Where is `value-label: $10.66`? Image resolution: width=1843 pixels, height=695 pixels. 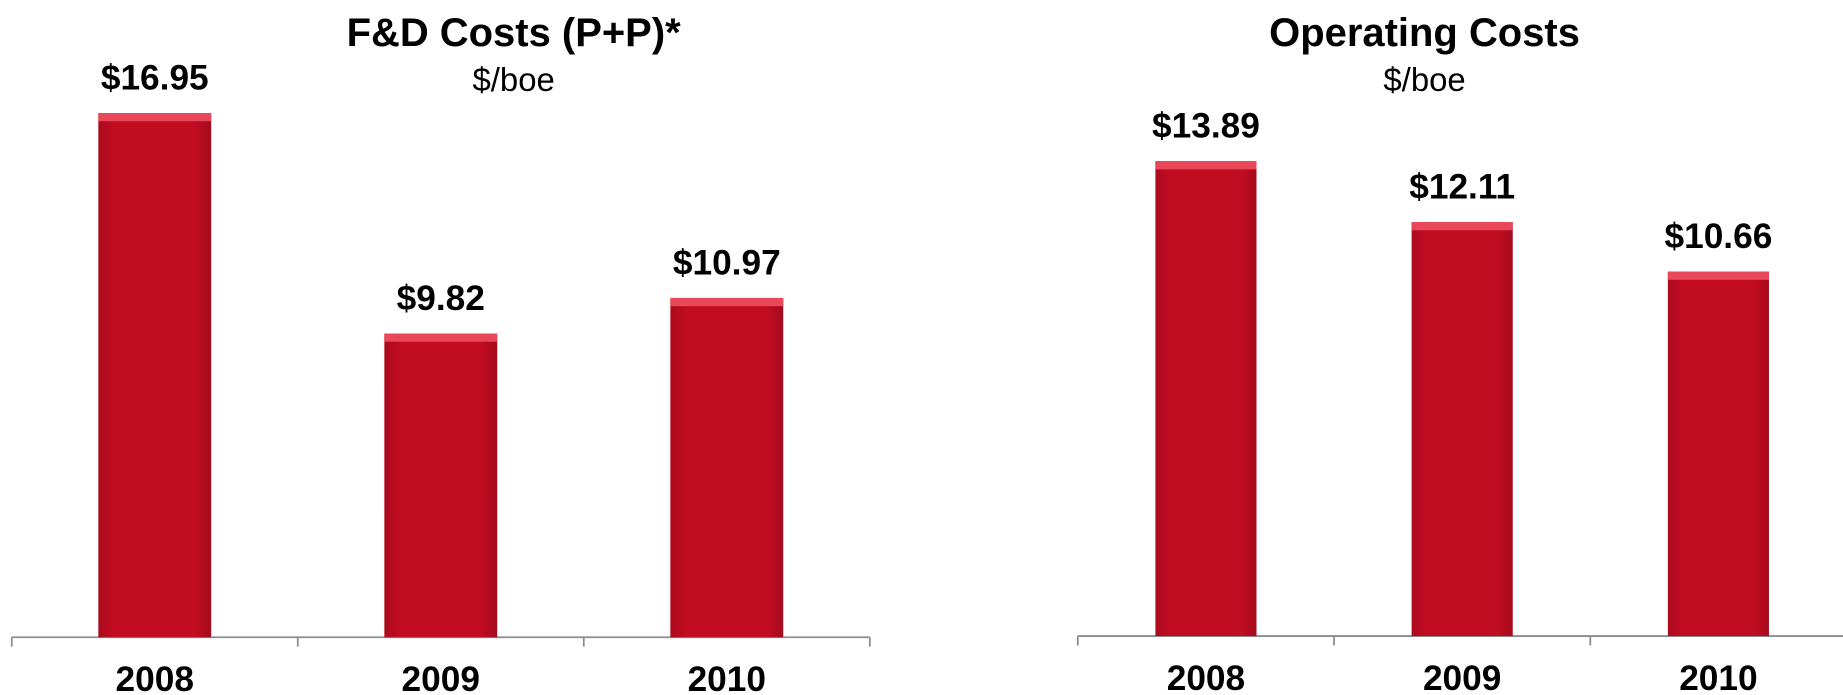 value-label: $10.66 is located at coordinates (1718, 236).